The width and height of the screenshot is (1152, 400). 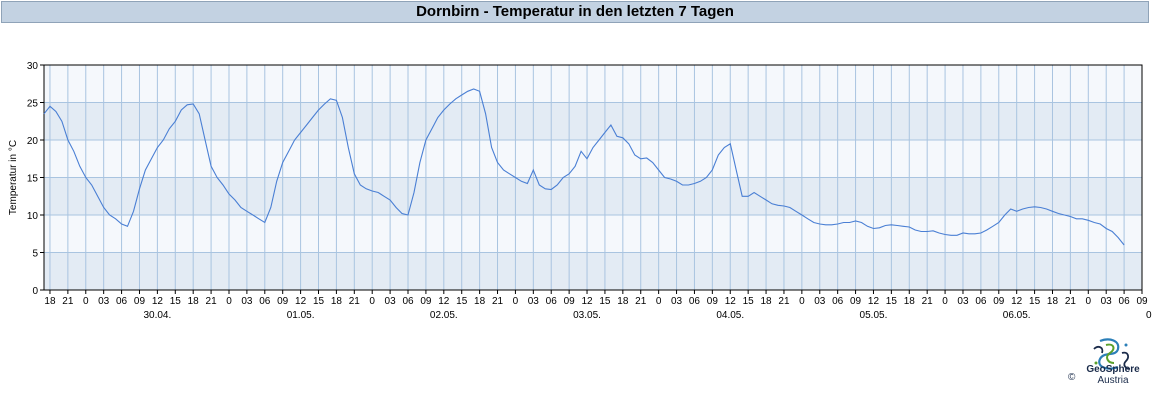 What do you see at coordinates (33, 66) in the screenshot?
I see `y-tick-label: 30` at bounding box center [33, 66].